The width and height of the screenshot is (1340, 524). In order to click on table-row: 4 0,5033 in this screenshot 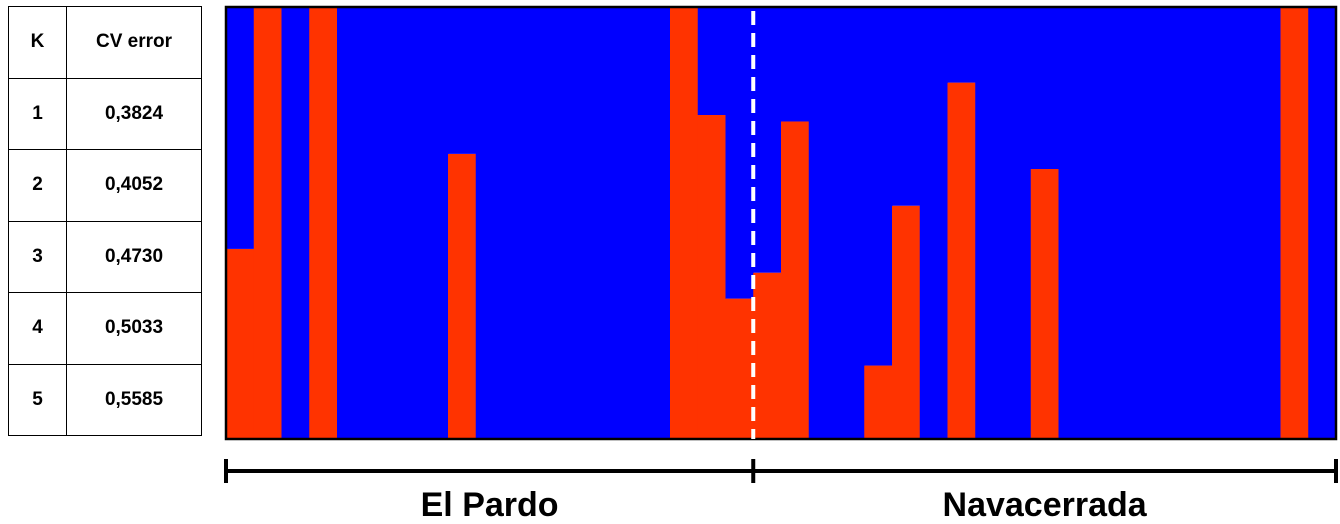, I will do `click(105, 328)`.